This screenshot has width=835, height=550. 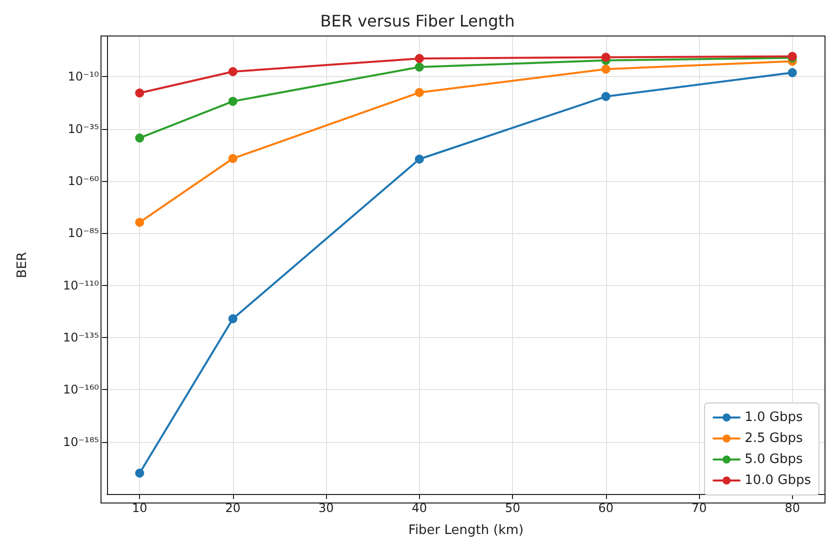 I want to click on y-tick-label: 10⁻¹⁶⁰, so click(x=81, y=389).